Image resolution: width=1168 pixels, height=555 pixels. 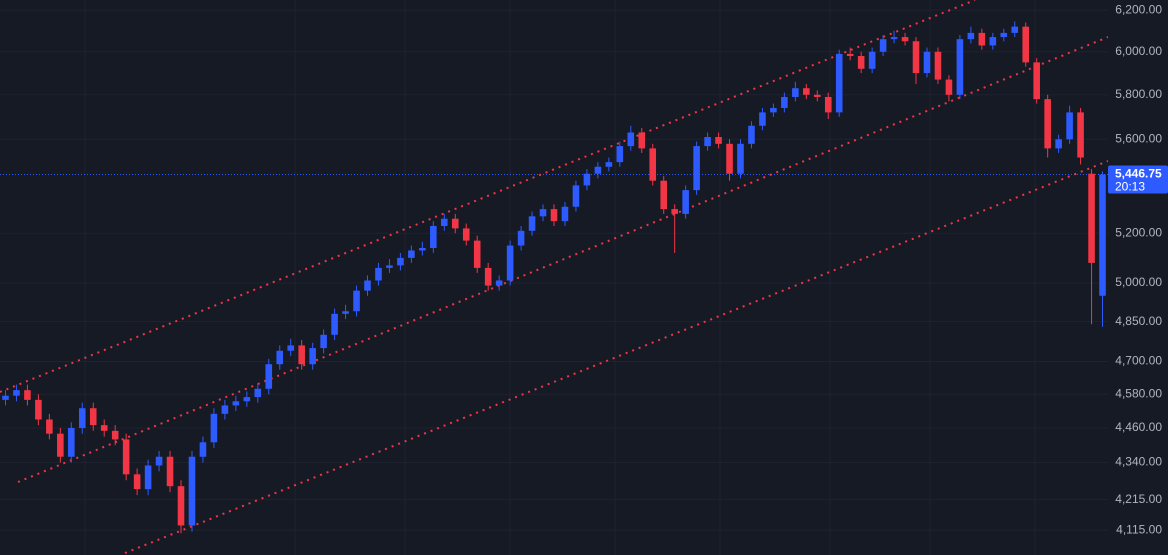 What do you see at coordinates (1138, 361) in the screenshot?
I see `y-tick-label: 4,700.00` at bounding box center [1138, 361].